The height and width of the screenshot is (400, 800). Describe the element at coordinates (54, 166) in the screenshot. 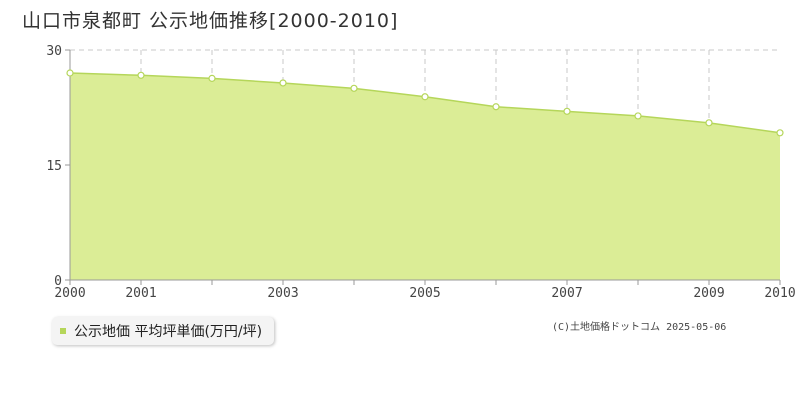

I see `y-tick-label: 15` at that location.